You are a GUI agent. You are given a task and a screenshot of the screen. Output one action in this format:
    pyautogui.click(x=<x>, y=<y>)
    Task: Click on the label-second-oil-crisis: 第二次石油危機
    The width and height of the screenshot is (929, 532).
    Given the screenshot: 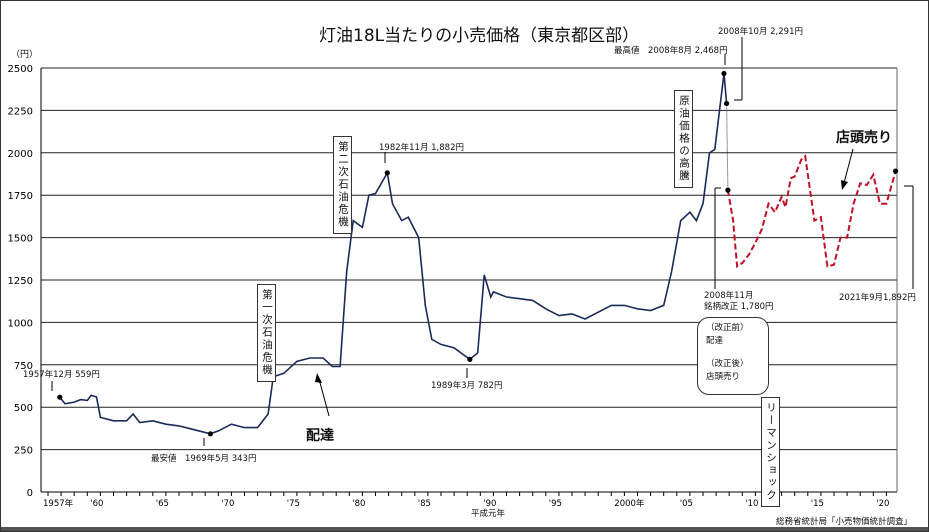 What is the action you would take?
    pyautogui.click(x=342, y=185)
    